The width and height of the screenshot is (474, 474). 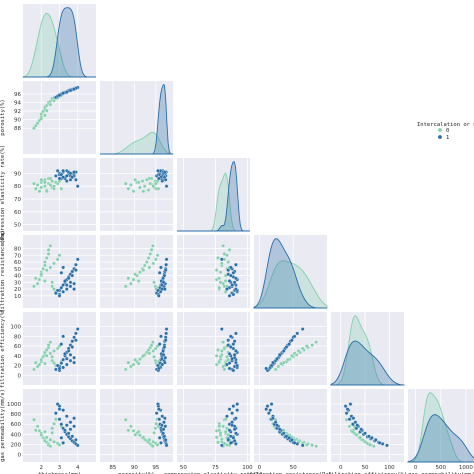 I want to click on panel-permeability-vs-compression, so click(x=213, y=425).